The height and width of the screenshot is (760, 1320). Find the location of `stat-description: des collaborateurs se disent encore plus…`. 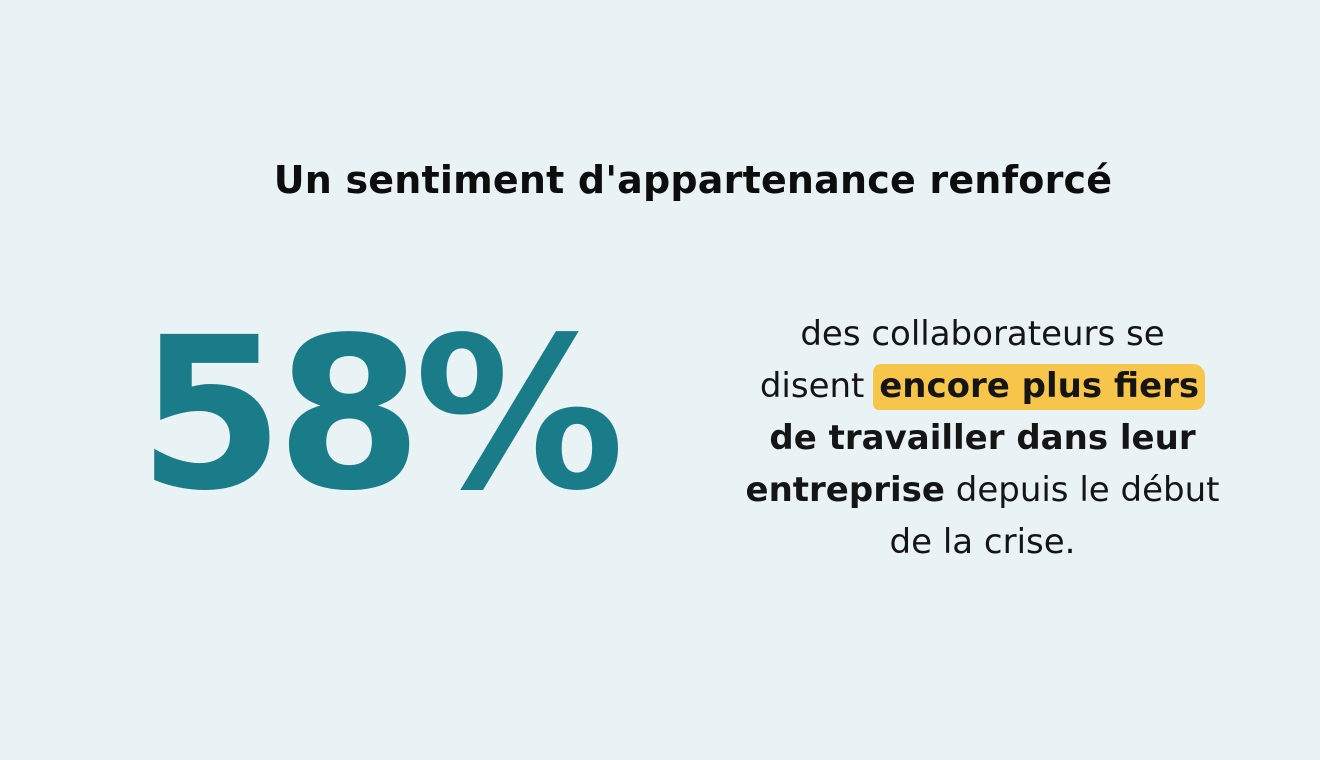

stat-description: des collaborateurs se disent encore plus… is located at coordinates (982, 438).